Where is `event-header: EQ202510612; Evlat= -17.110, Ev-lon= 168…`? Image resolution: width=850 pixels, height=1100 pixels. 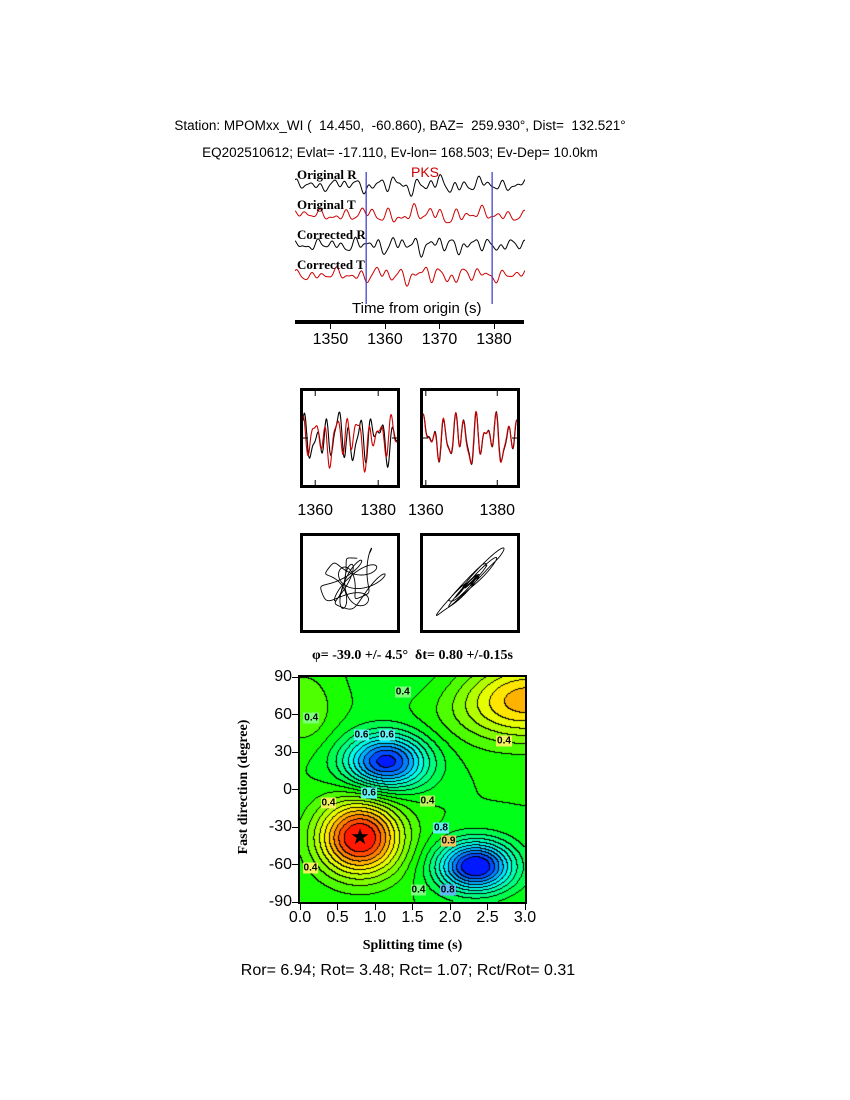
event-header: EQ202510612; Evlat= -17.110, Ev-lon= 168… is located at coordinates (400, 152).